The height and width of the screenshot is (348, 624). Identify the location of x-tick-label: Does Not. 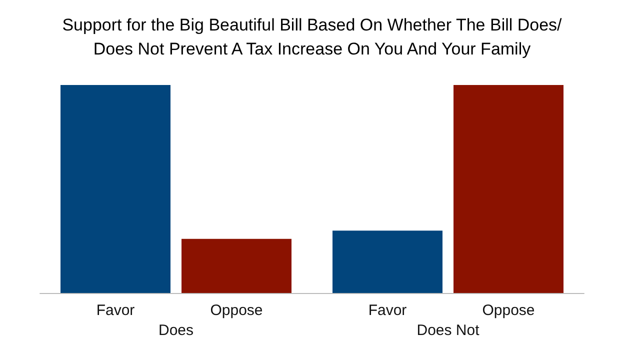
(448, 330).